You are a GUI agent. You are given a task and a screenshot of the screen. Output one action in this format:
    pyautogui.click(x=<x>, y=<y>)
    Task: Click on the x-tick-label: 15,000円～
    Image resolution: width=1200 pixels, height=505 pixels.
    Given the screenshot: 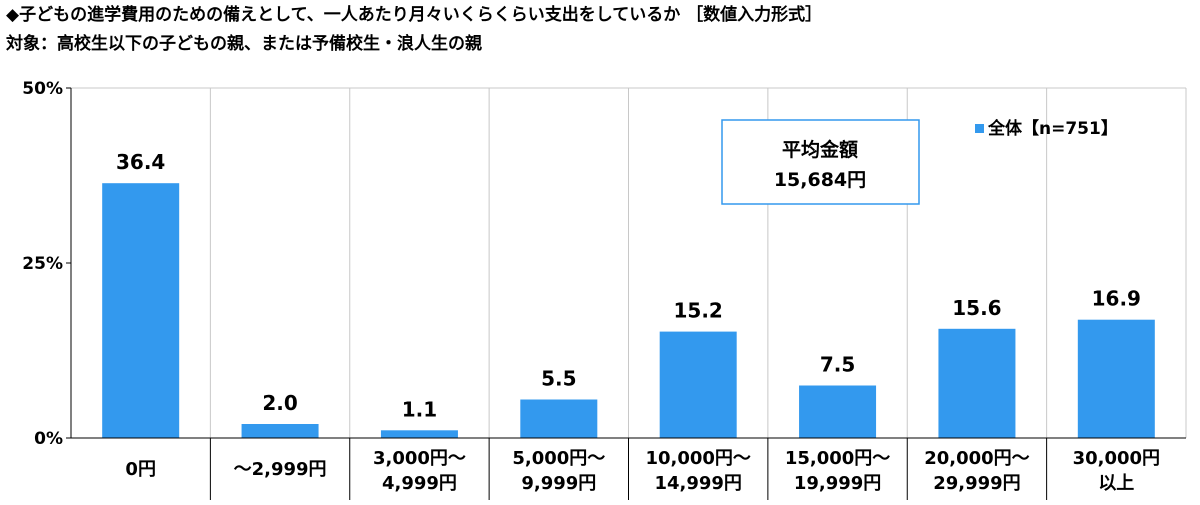 What is the action you would take?
    pyautogui.click(x=837, y=458)
    